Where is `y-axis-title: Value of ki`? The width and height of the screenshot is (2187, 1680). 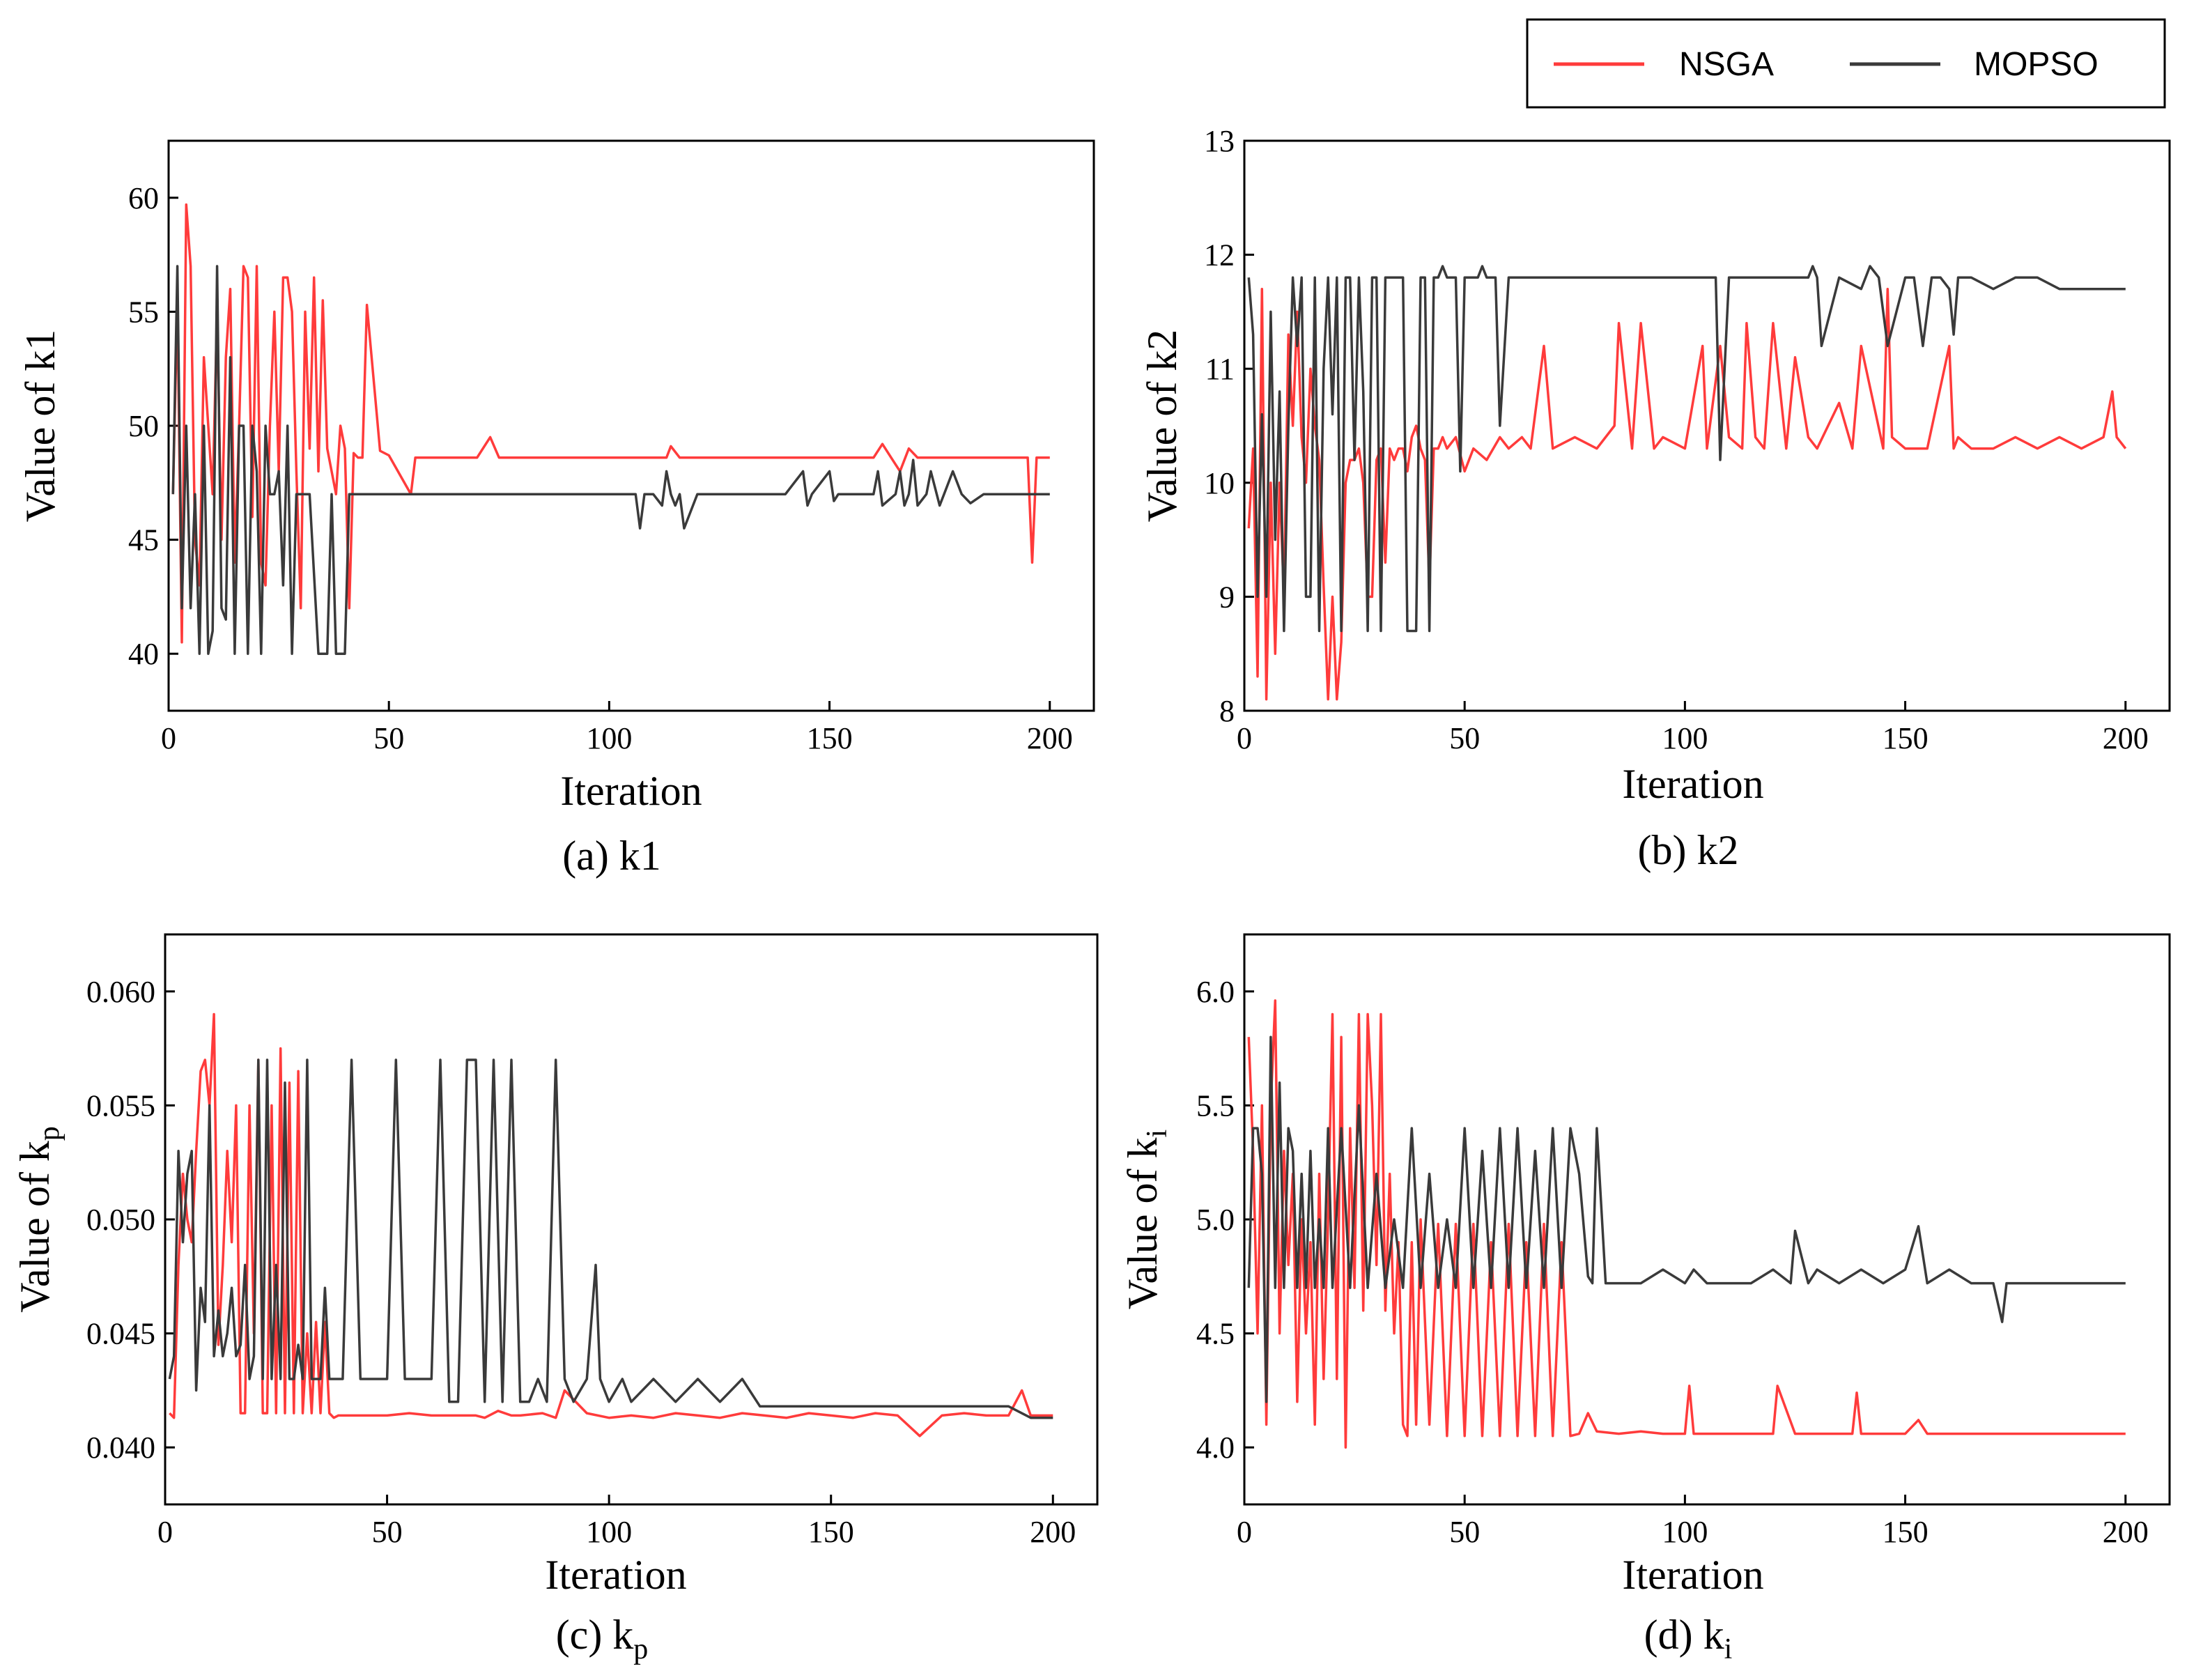
y-axis-title: Value of ki is located at coordinates (1146, 1219).